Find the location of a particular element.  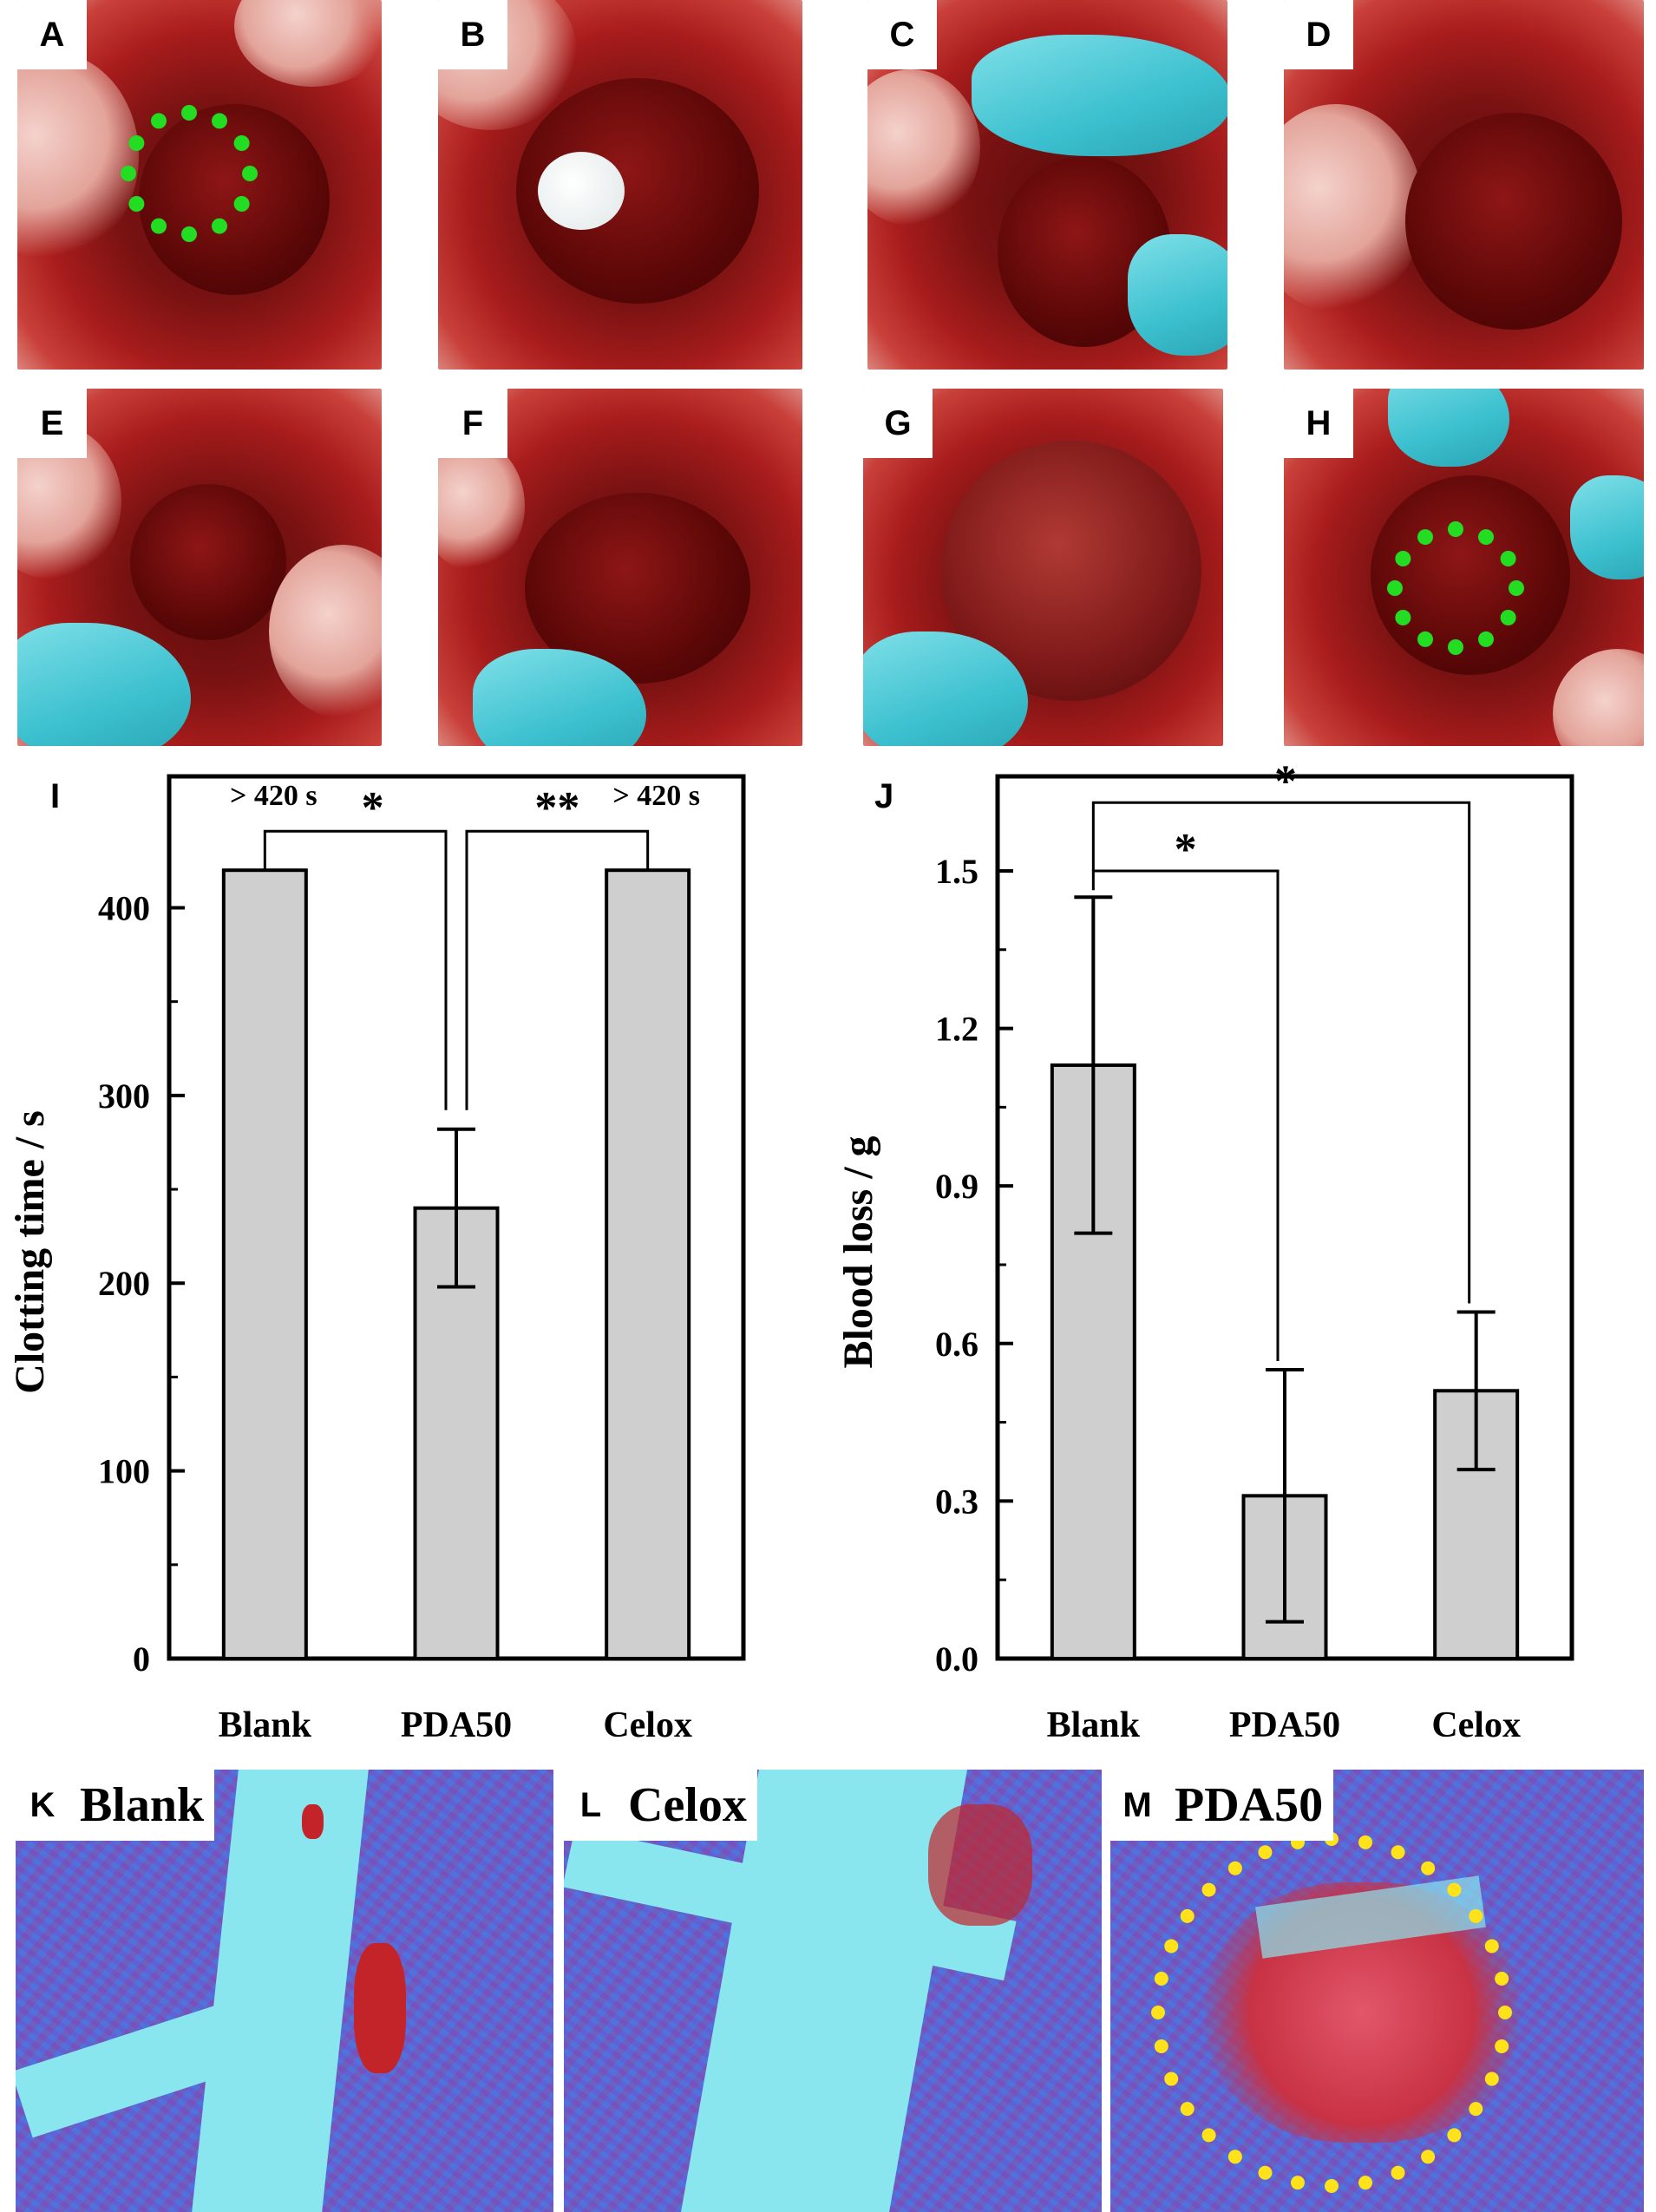

y-axis-label: Blood loss / g is located at coordinates (858, 1251).